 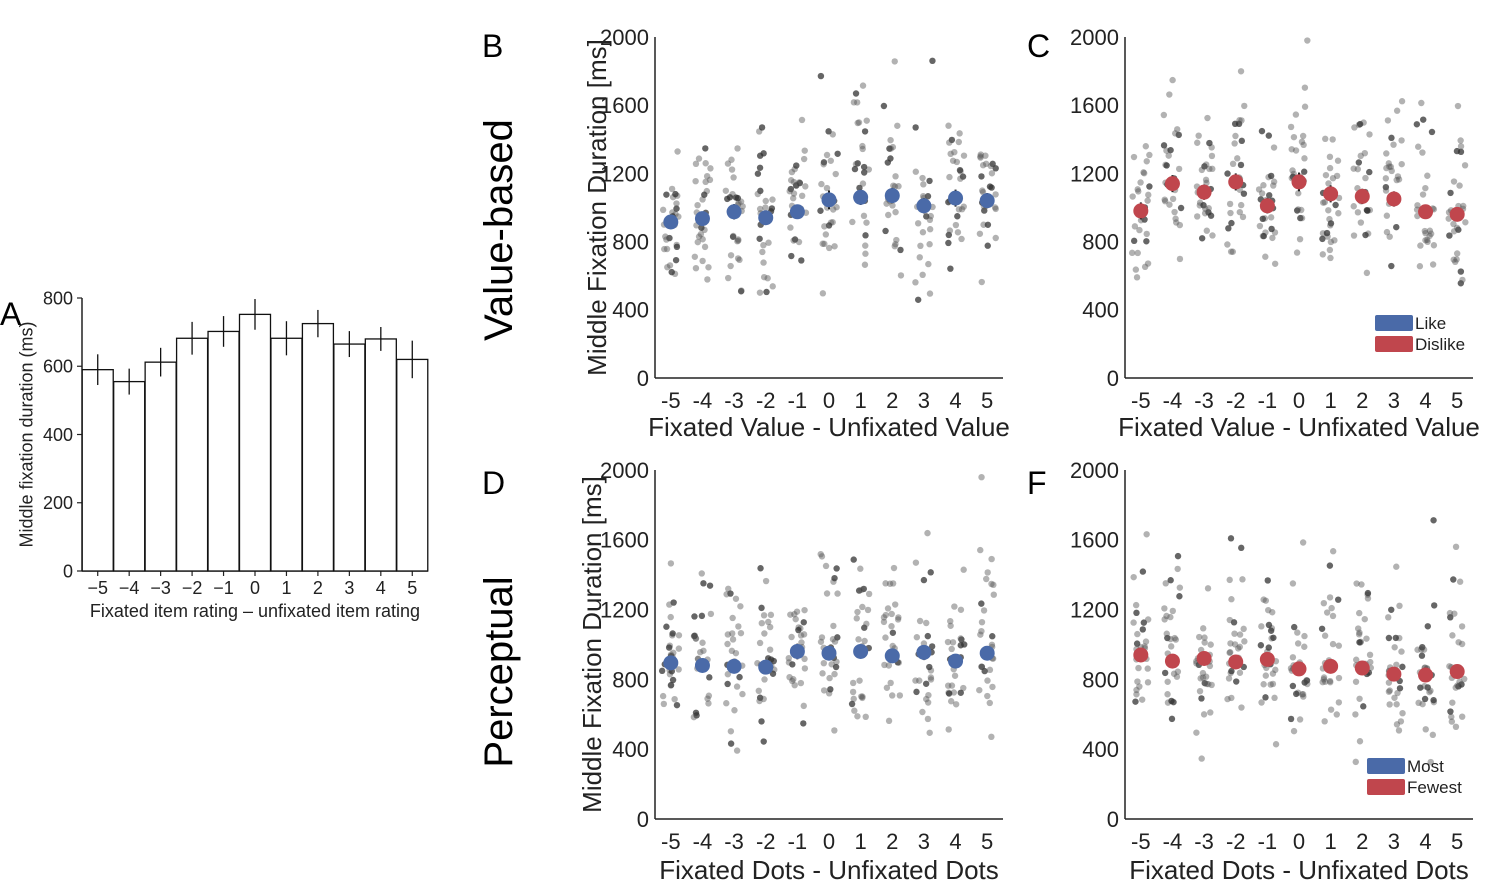 I want to click on x-tick-label-C: -3, so click(x=1204, y=400).